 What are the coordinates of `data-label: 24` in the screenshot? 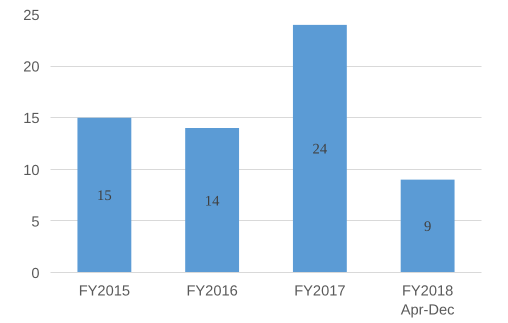 It's located at (320, 150).